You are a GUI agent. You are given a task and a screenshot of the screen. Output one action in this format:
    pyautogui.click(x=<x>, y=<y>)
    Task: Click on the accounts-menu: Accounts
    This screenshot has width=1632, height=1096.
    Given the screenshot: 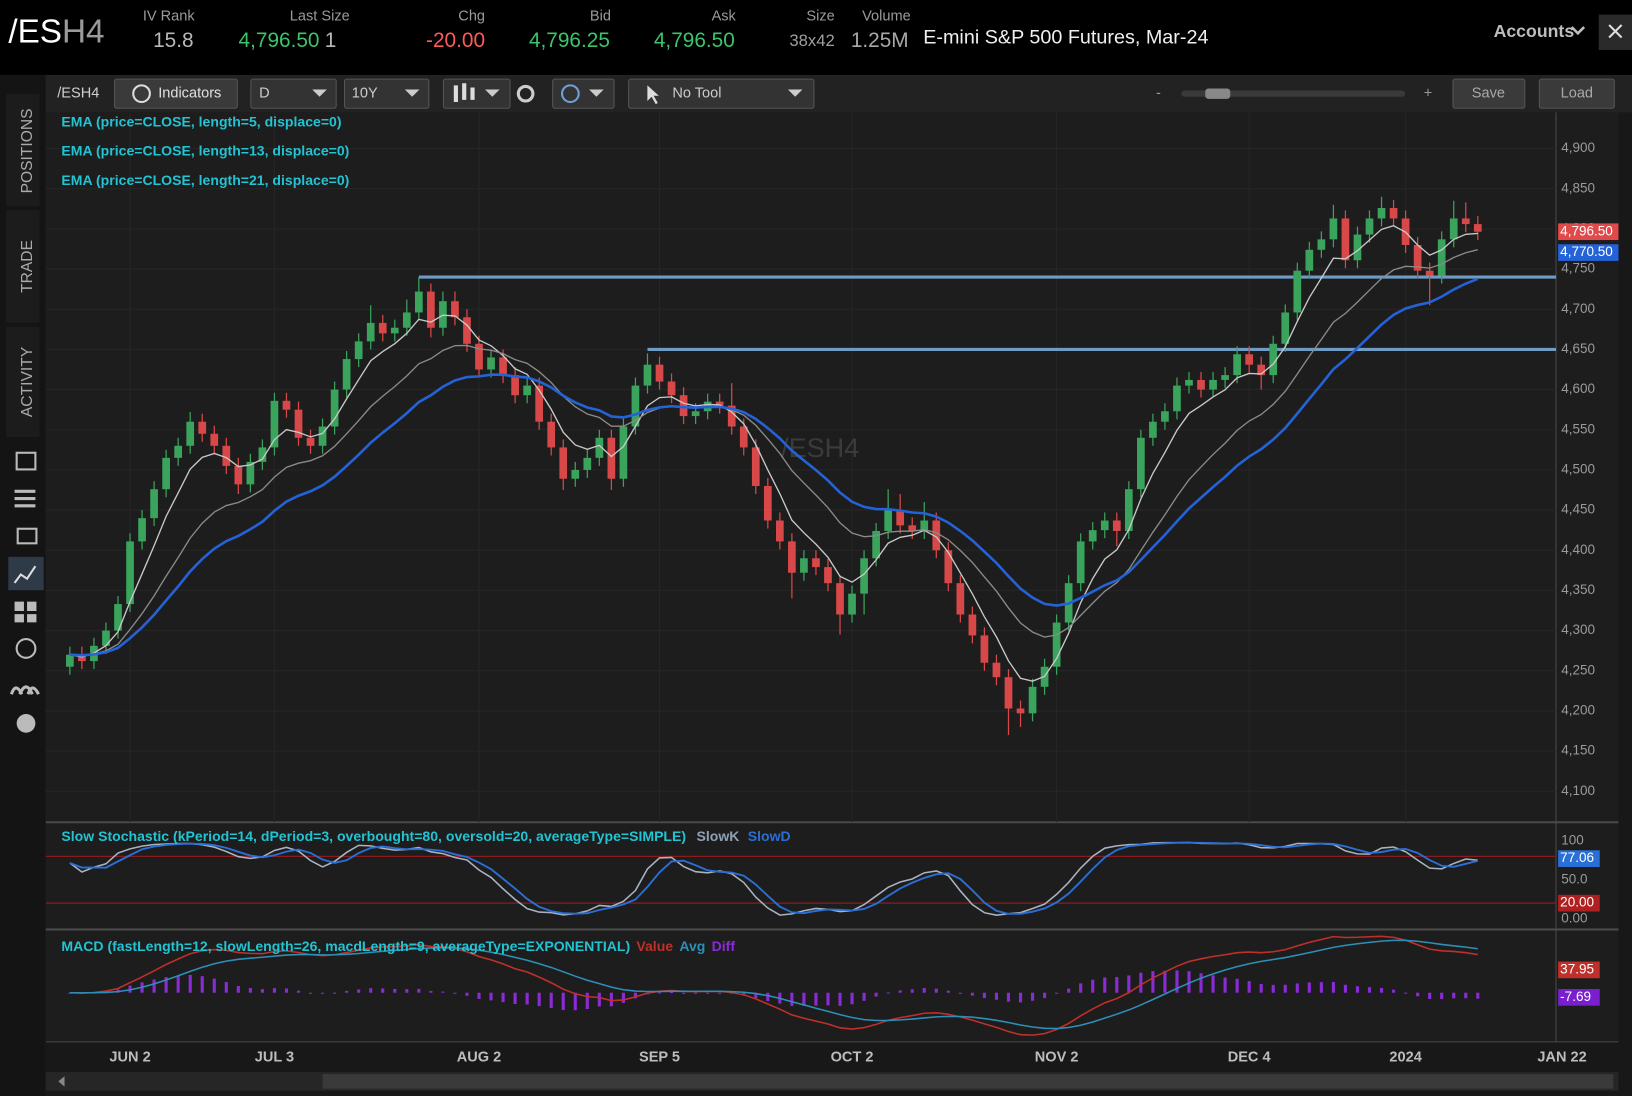 What is the action you would take?
    pyautogui.click(x=1534, y=31)
    